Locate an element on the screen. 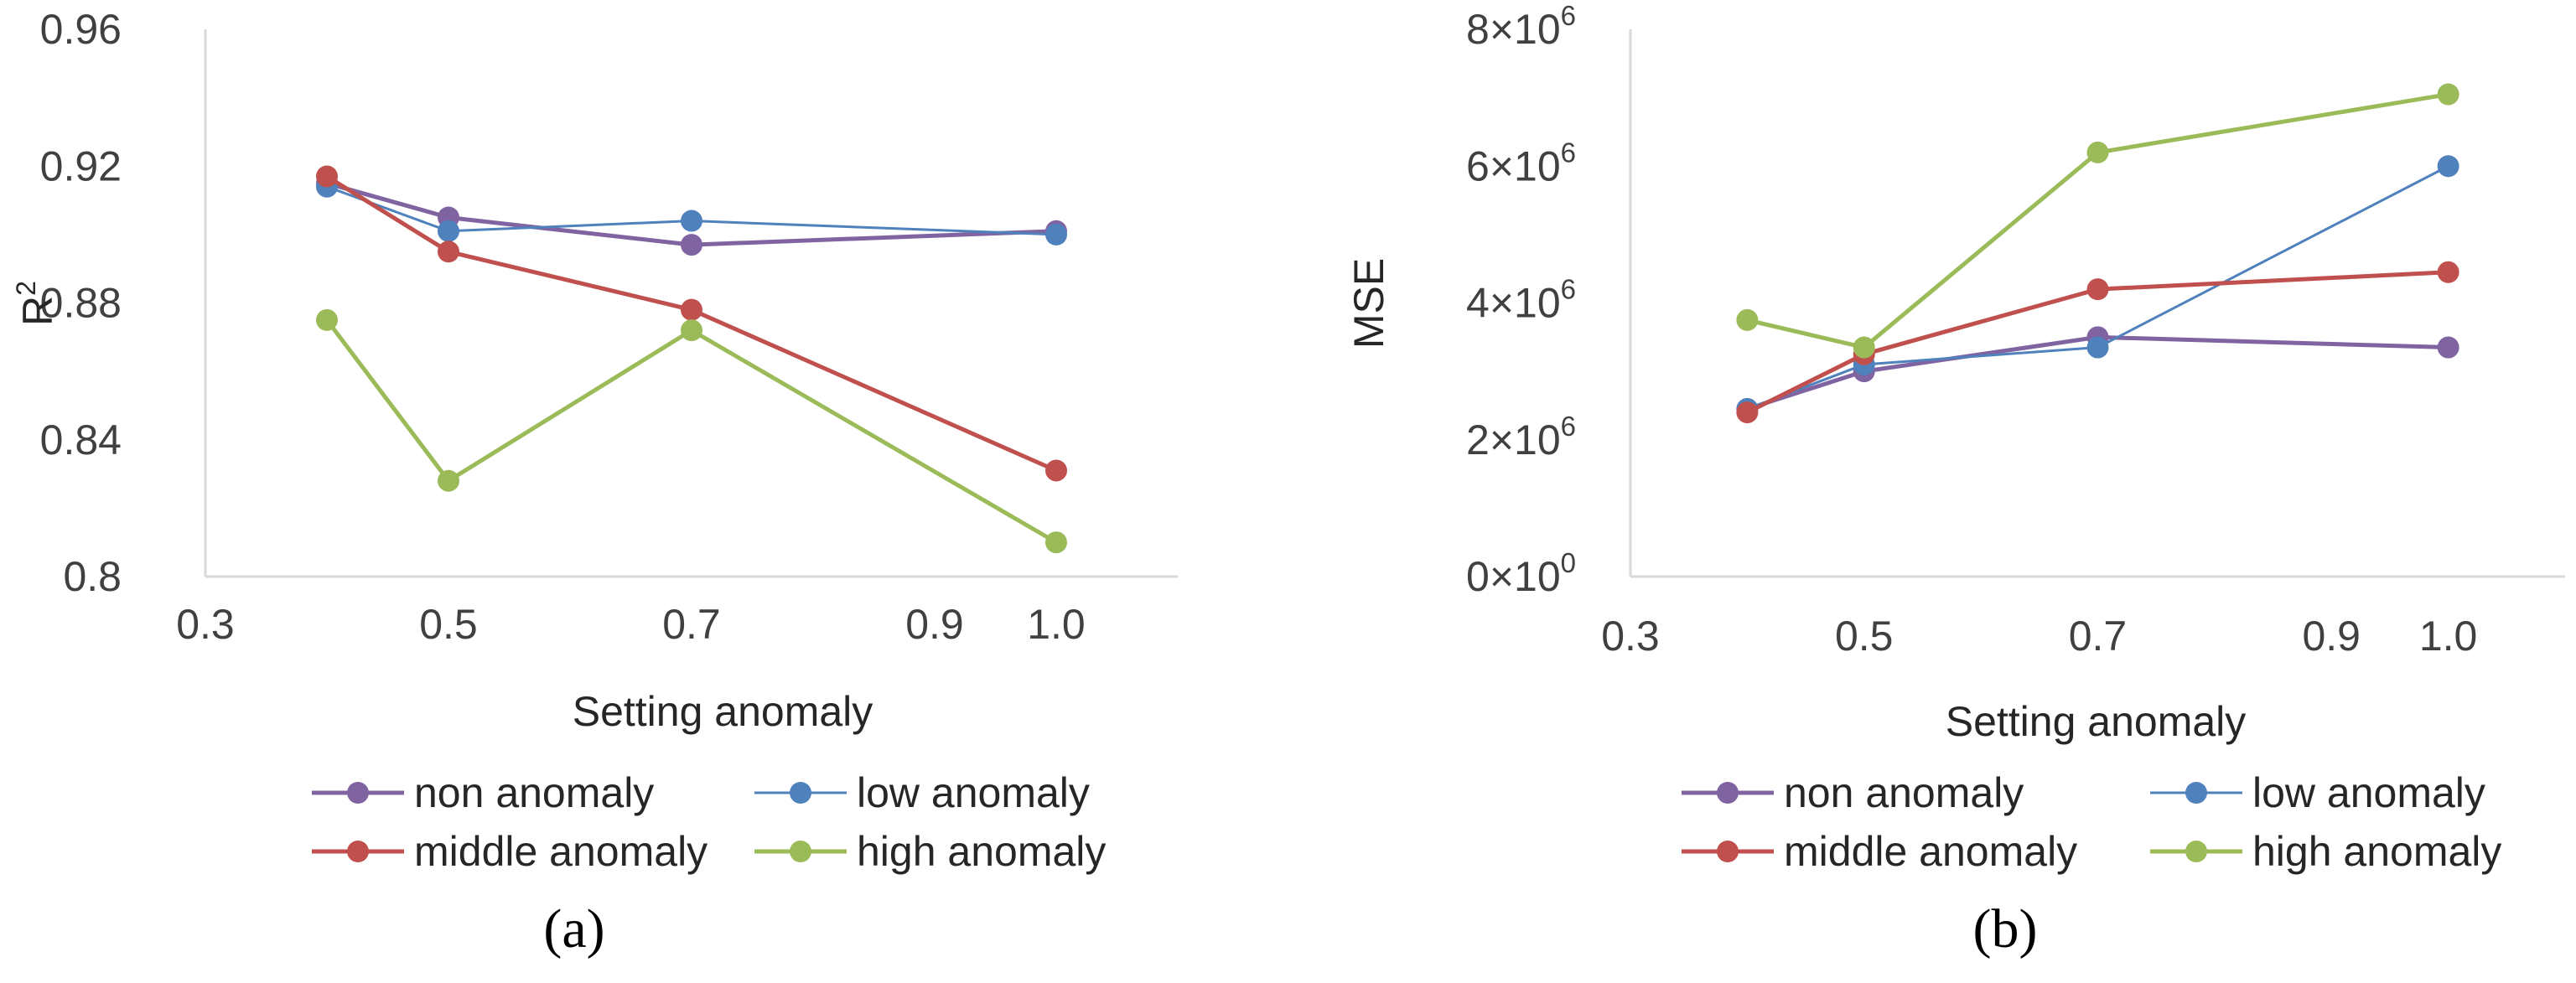  x-tick-label: 0.3 is located at coordinates (205, 625).